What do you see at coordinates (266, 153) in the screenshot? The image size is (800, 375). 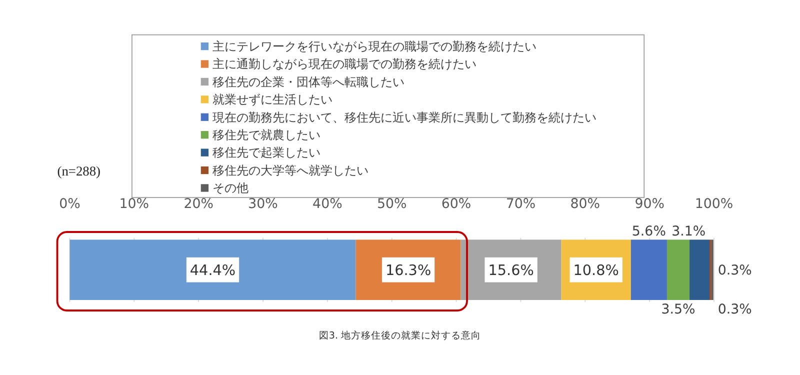 I see `legend-label: 移住先で起業したい` at bounding box center [266, 153].